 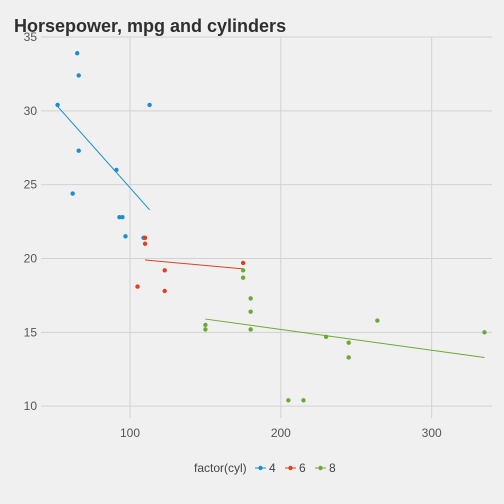 What do you see at coordinates (272, 468) in the screenshot?
I see `legend-label-4: 4` at bounding box center [272, 468].